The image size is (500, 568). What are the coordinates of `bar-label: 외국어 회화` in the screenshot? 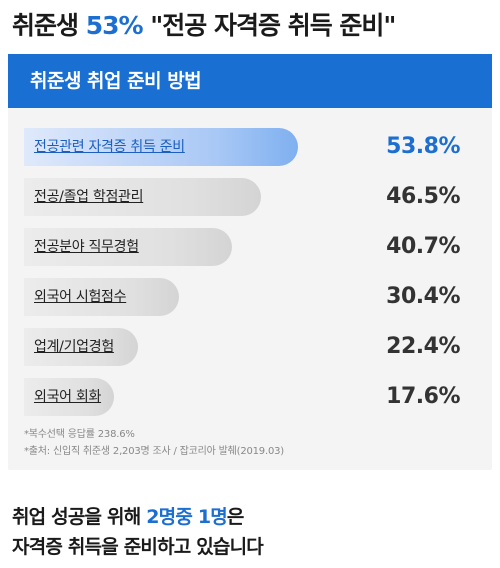 It's located at (68, 397).